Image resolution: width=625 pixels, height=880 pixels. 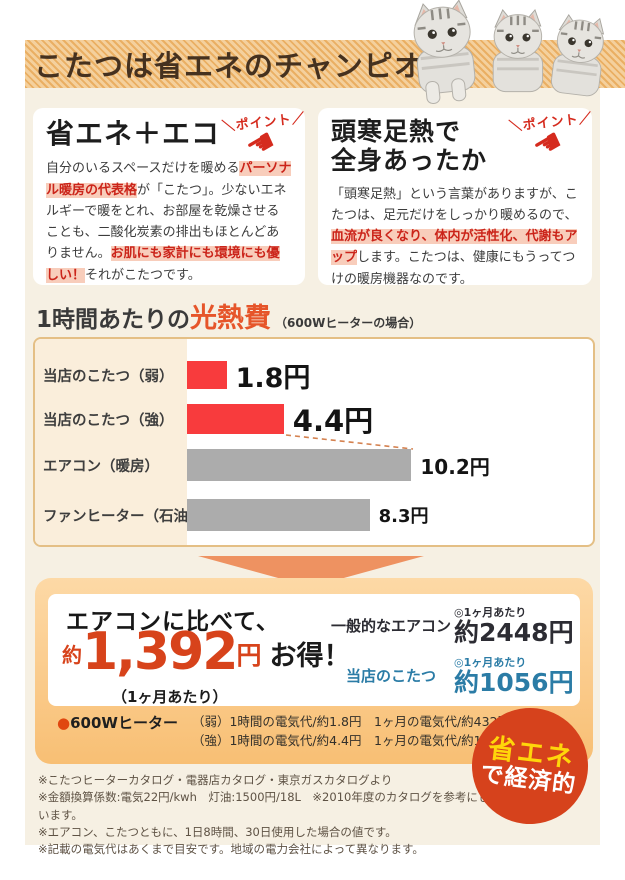 I want to click on chart-title: 1時間あたりの 光熱費 （600Wヒーターの場合）, so click(x=228, y=315).